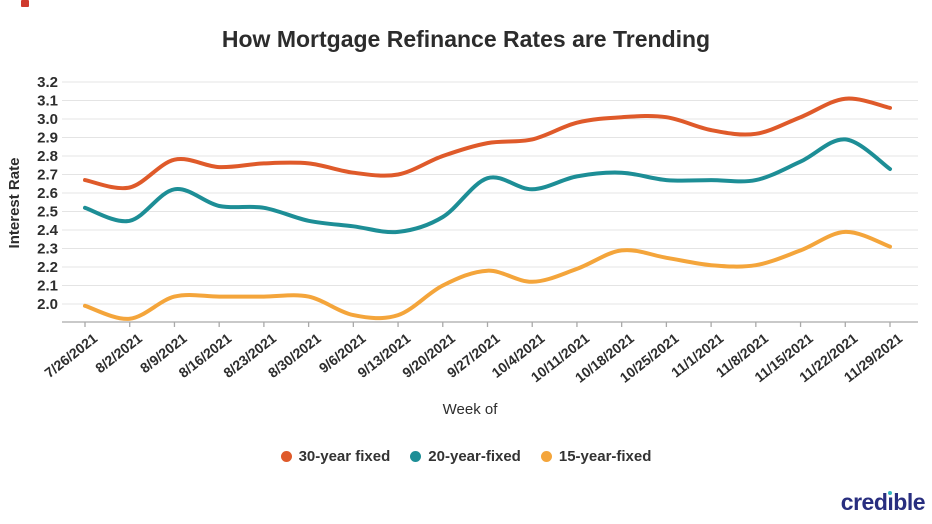 The height and width of the screenshot is (524, 932). I want to click on legend-item-15-year-fixed: 15-year-fixed, so click(596, 456).